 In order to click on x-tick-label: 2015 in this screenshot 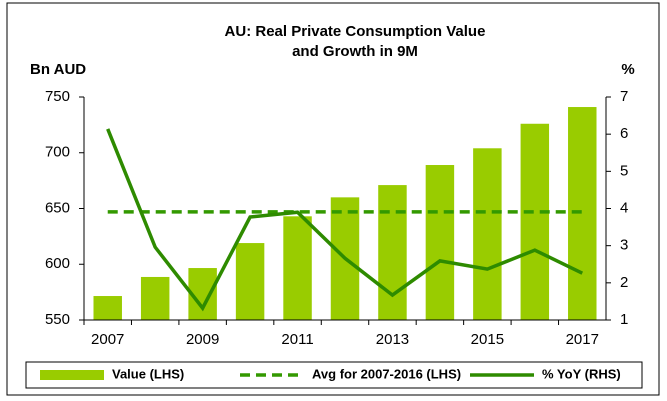, I will do `click(487, 339)`.